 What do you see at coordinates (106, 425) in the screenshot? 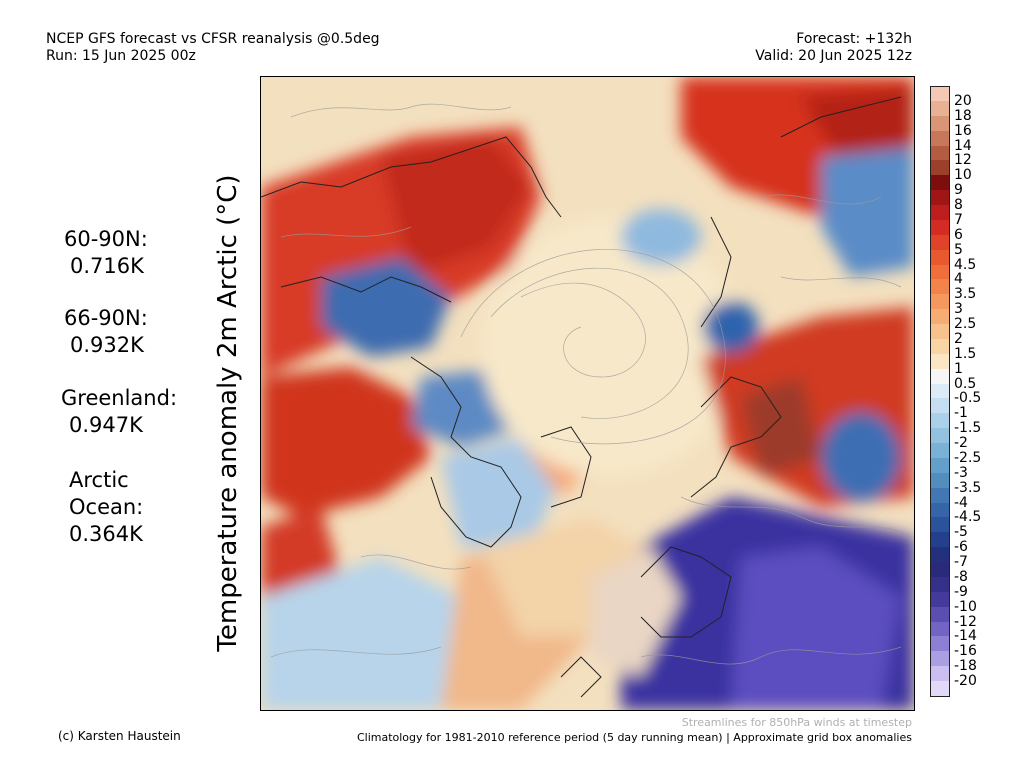
I see `stat-value: 0.947K` at bounding box center [106, 425].